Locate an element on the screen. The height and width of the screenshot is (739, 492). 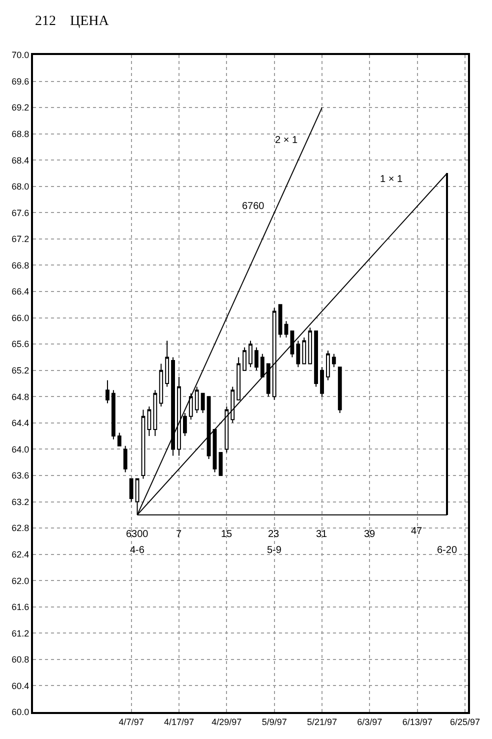
annotation: 7 is located at coordinates (179, 534).